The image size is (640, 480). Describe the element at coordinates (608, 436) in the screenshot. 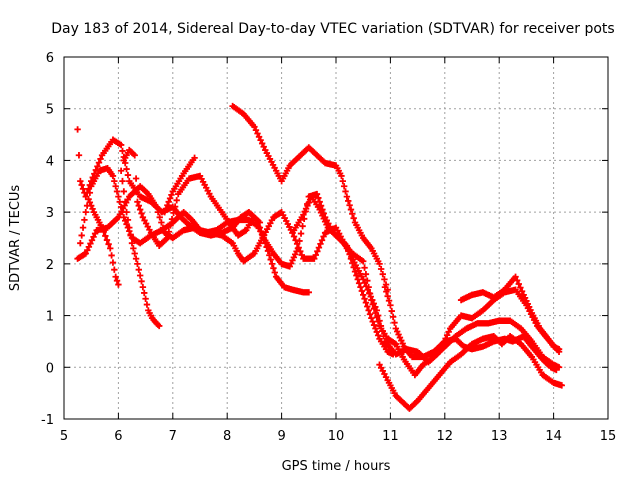

I see `x-tick-label: 15` at that location.